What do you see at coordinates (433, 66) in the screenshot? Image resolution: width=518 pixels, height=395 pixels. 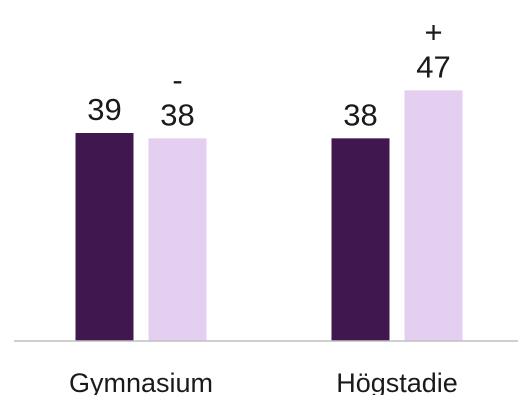 I see `data-label: 47` at bounding box center [433, 66].